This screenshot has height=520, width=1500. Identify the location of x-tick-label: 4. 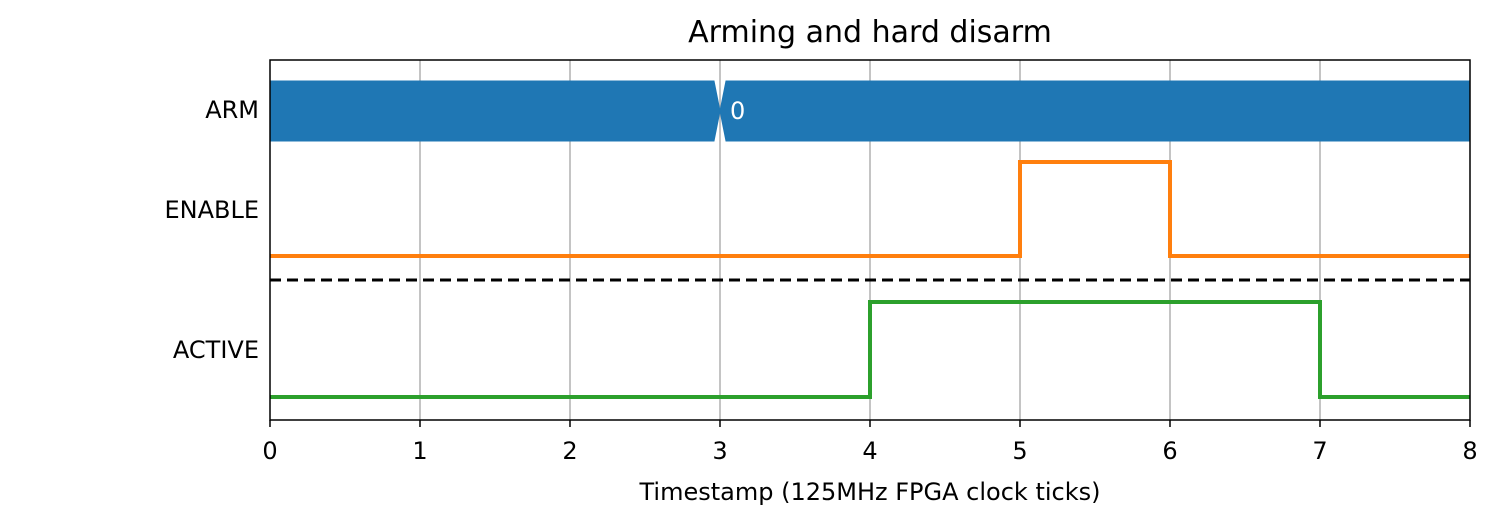
(869, 451).